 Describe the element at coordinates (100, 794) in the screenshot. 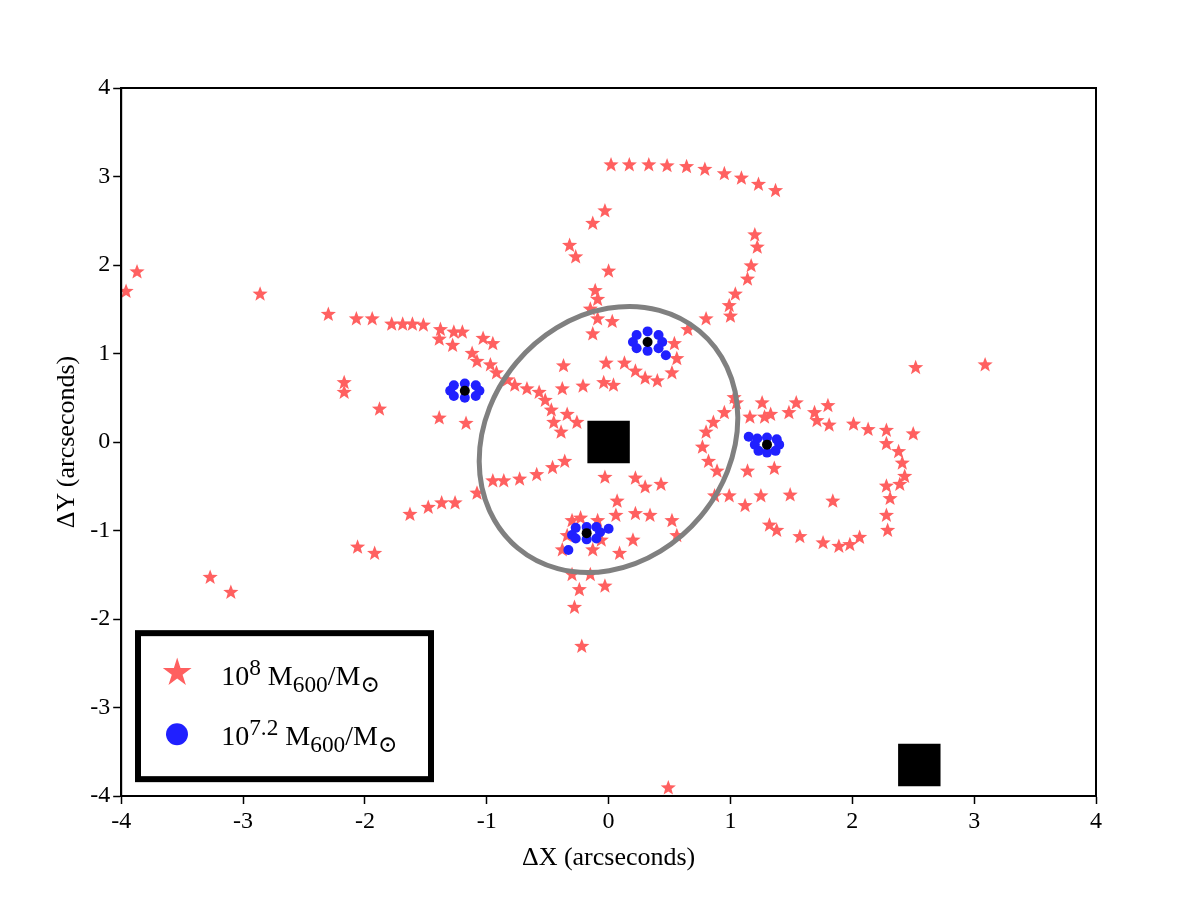

I see `y-tick-label: -4` at that location.